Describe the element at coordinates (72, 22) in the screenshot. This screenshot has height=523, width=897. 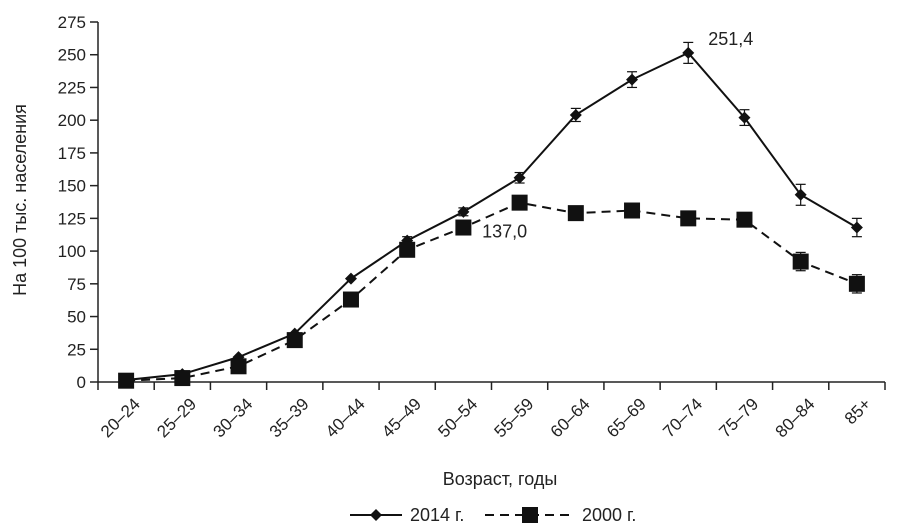
I see `y-tick-label: 275` at that location.